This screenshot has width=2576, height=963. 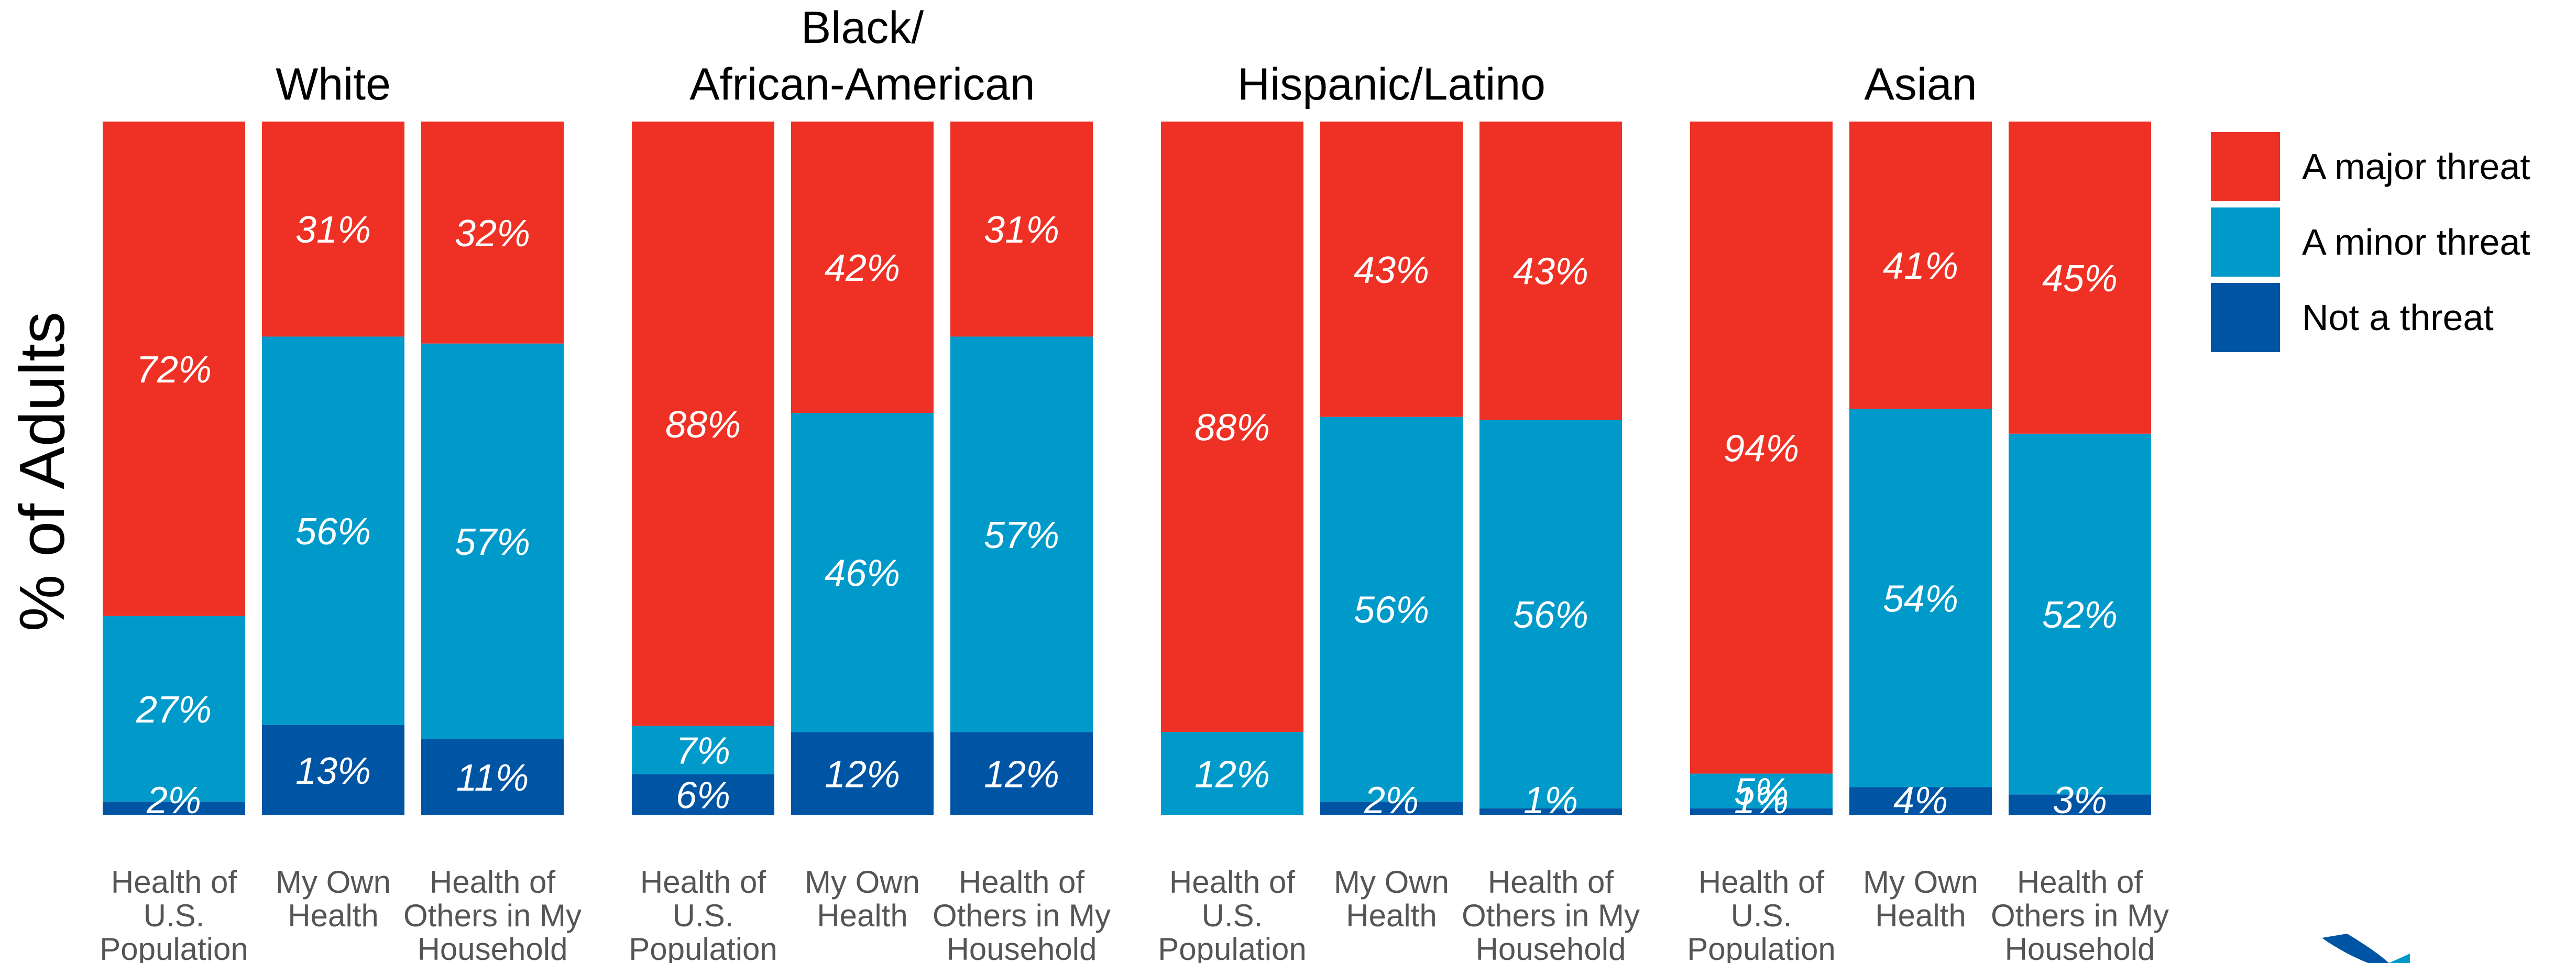 What do you see at coordinates (1551, 947) in the screenshot?
I see `category-label-hispanic-latino-health-of-others-in-my-household-line-3: Household` at bounding box center [1551, 947].